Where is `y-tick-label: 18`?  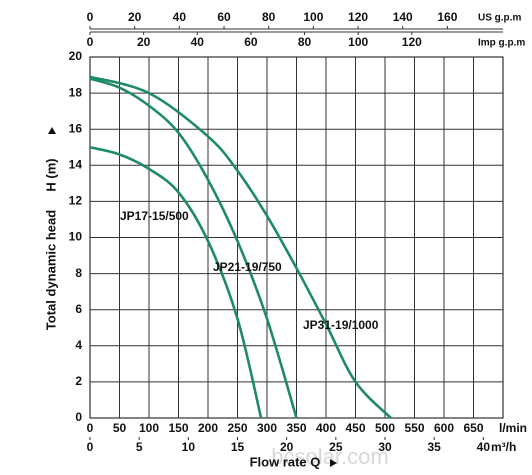
y-tick-label: 18 is located at coordinates (76, 92).